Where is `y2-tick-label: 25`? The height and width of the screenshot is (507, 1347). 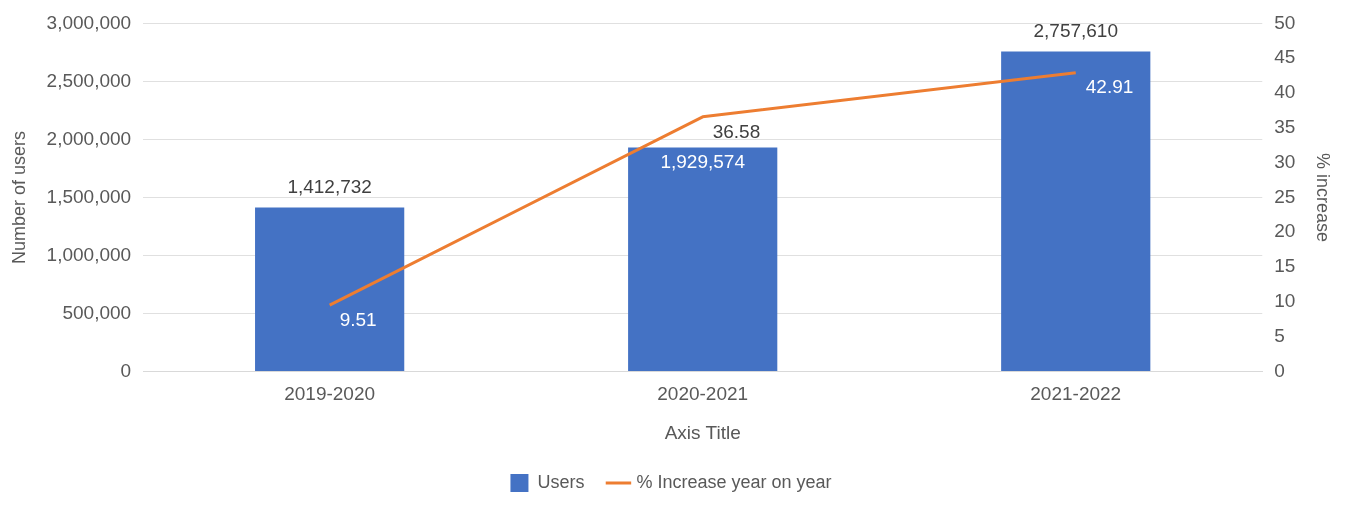
y2-tick-label: 25 is located at coordinates (1285, 196).